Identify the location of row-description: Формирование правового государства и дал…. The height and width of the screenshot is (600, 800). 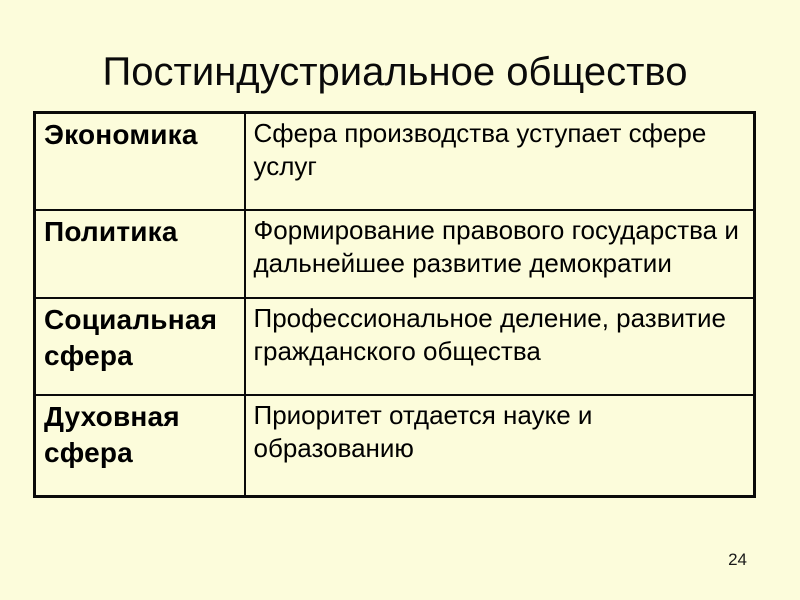
(499, 253).